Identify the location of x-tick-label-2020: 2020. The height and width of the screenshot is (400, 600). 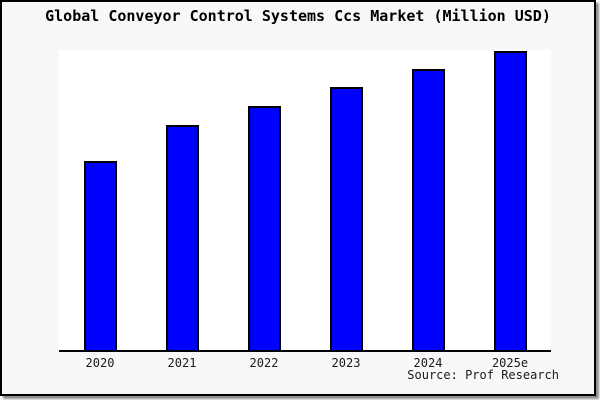
(100, 363).